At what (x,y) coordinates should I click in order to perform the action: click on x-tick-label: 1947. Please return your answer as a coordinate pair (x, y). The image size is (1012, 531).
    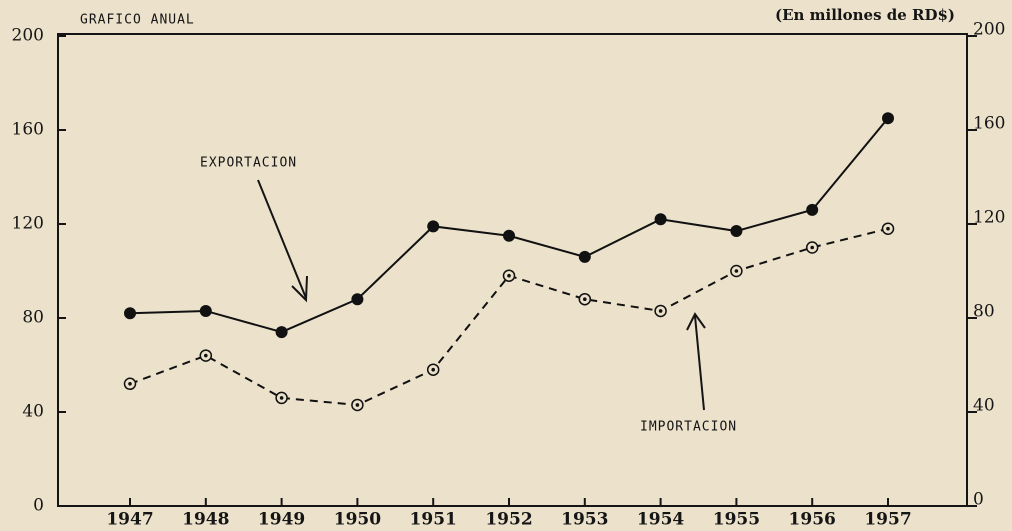
    Looking at the image, I should click on (129, 520).